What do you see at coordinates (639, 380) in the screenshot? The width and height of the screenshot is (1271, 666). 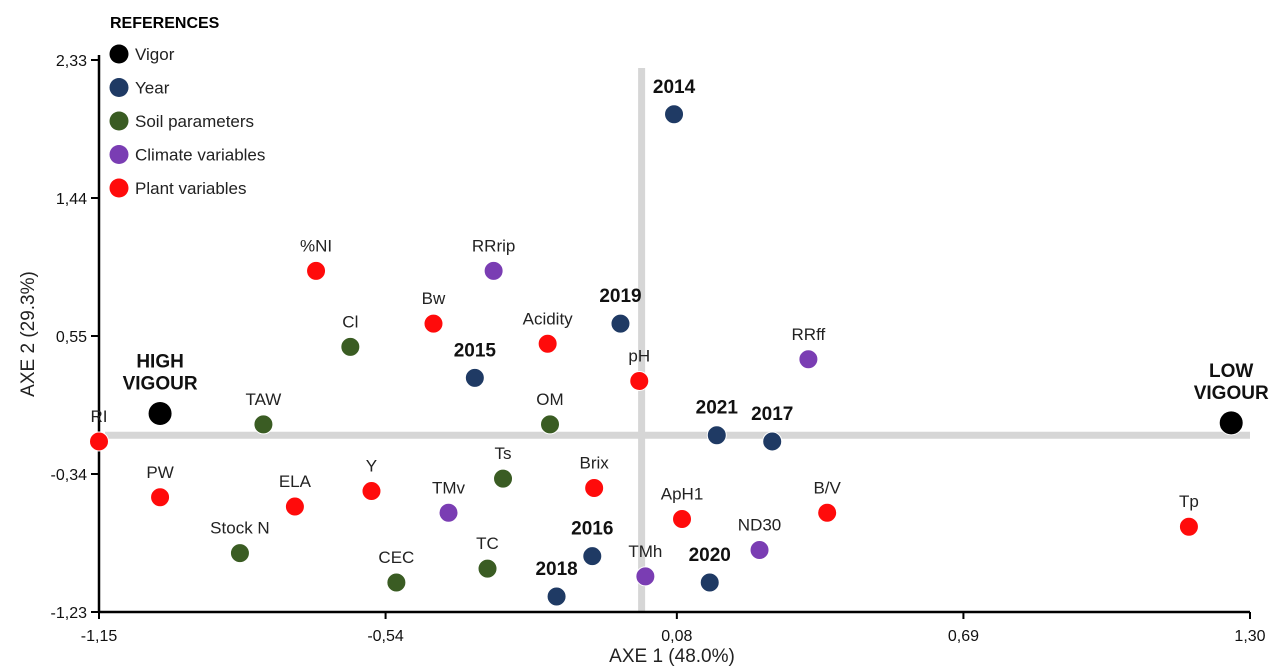 I see `point-ph` at bounding box center [639, 380].